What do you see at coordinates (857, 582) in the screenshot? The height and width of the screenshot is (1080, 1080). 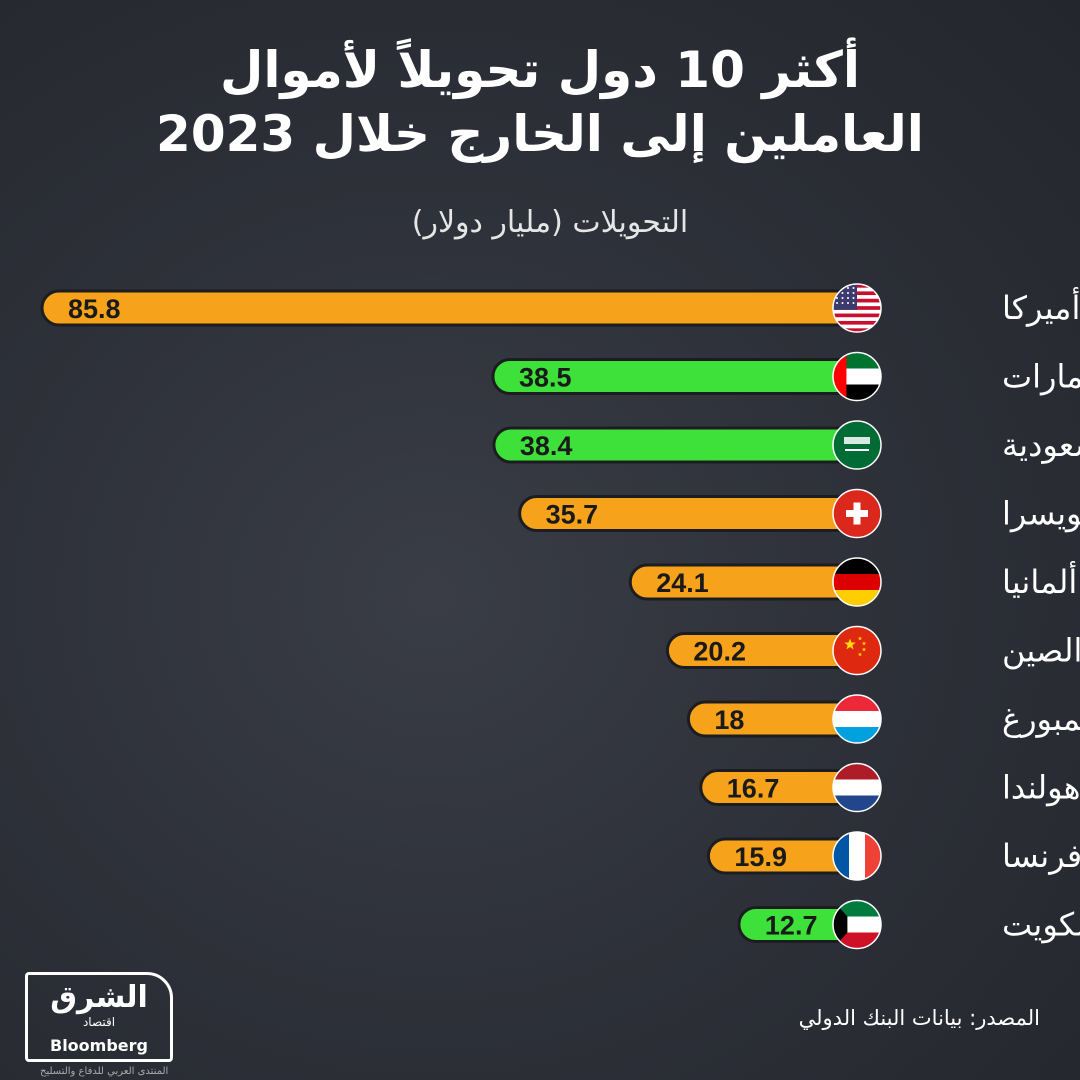 I see `germany-flag-icon` at bounding box center [857, 582].